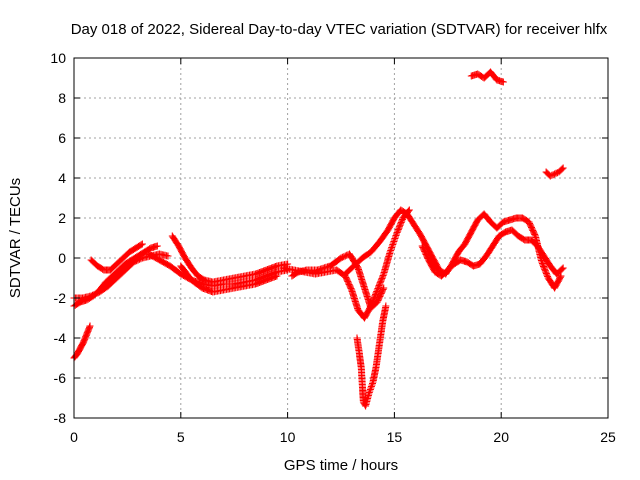  I want to click on y-tick-label: 4, so click(62, 178).